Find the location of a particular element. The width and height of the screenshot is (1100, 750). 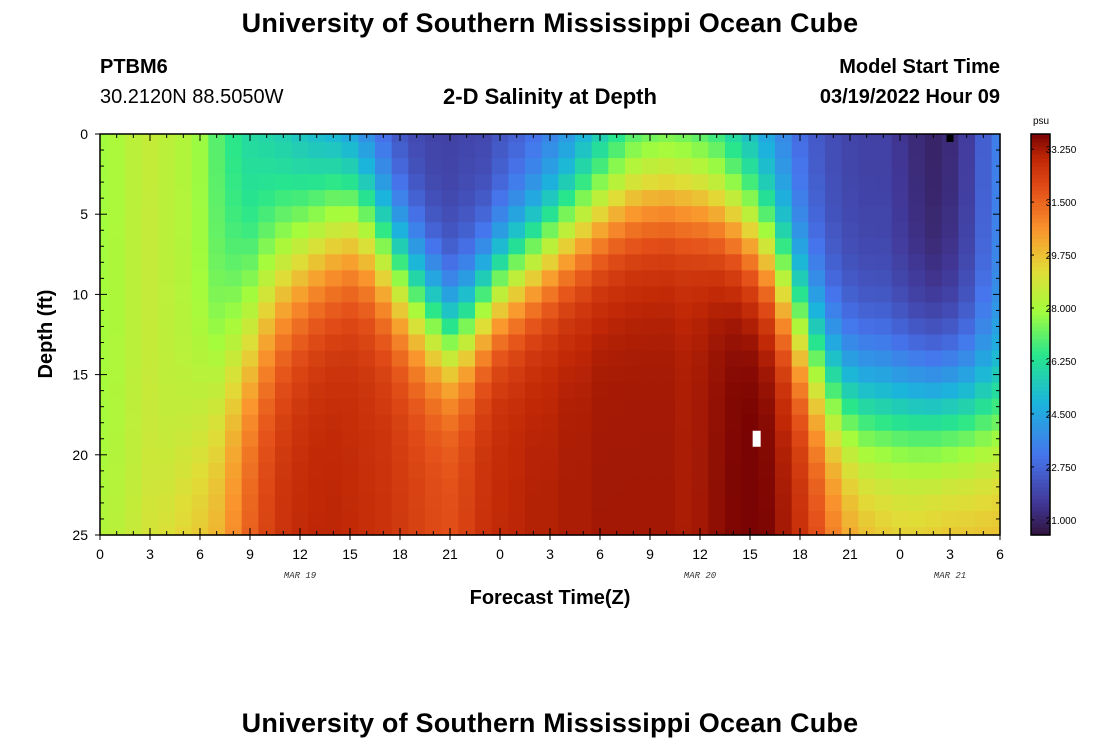

y-tick-label: 0 is located at coordinates (84, 134).